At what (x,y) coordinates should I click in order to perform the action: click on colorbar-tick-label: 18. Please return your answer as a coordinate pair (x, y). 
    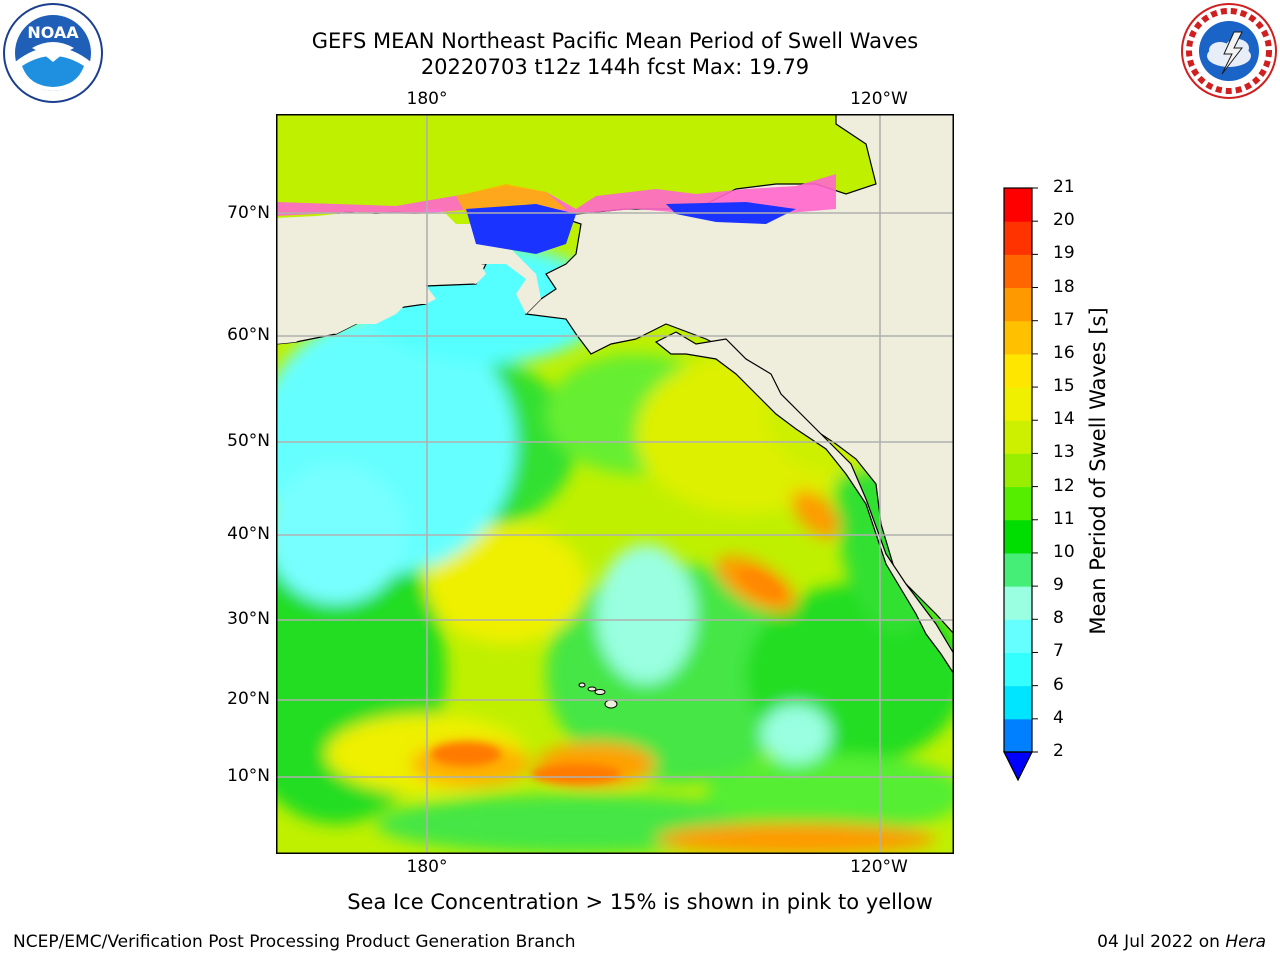
    Looking at the image, I should click on (1064, 286).